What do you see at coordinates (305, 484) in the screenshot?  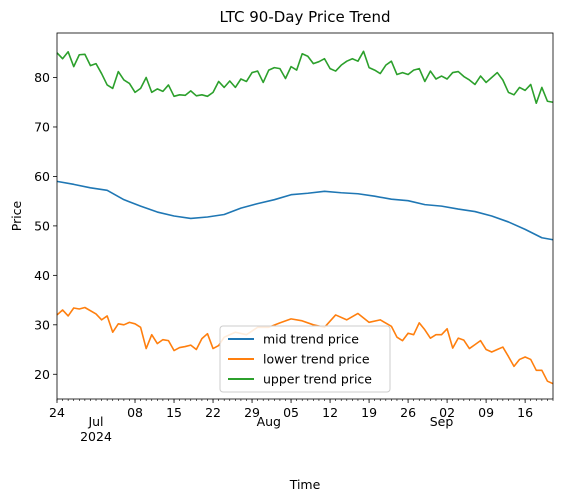 I see `x-axis-label: Time` at bounding box center [305, 484].